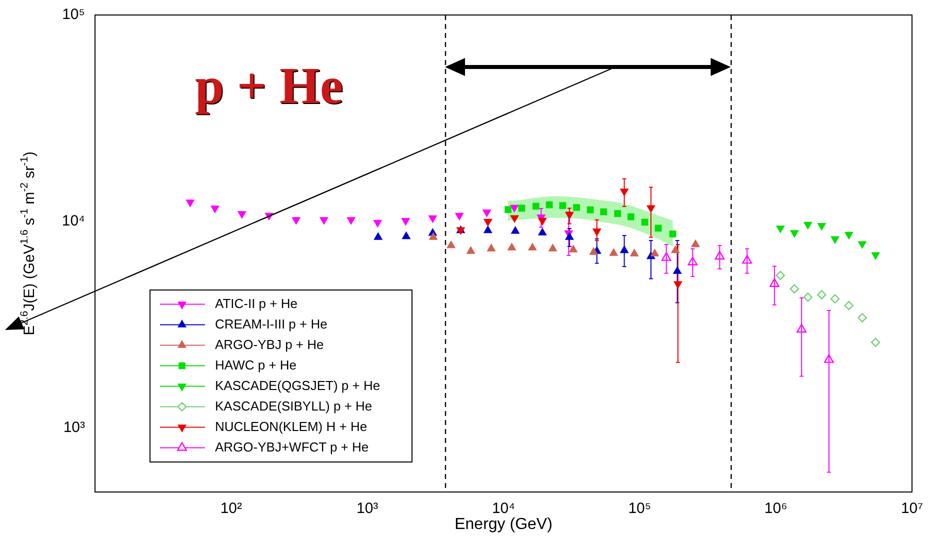 The width and height of the screenshot is (932, 537). Describe the element at coordinates (292, 446) in the screenshot. I see `legend-label: ARGO-YBJ+WFCT p + He` at that location.